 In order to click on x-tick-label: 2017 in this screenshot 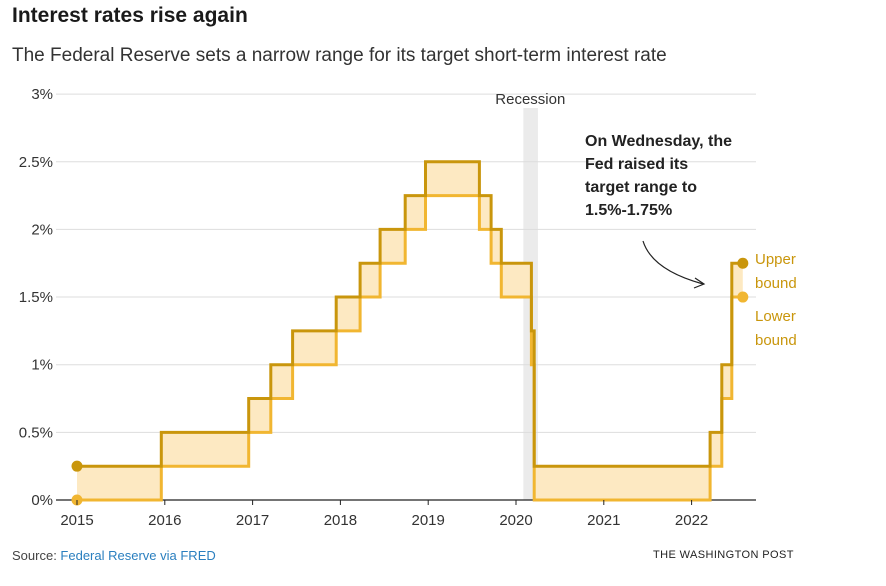, I will do `click(252, 520)`.